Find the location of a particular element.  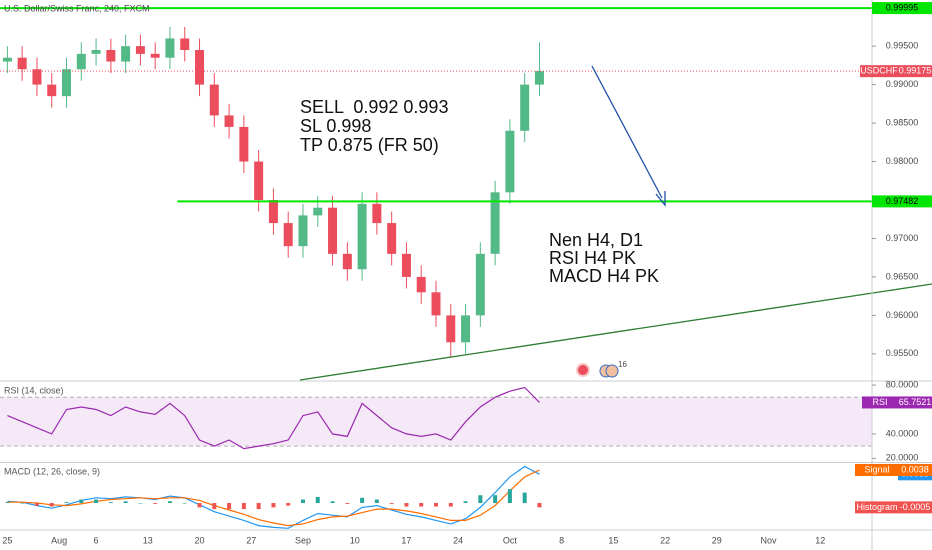

x-tick-label: 10 is located at coordinates (355, 540).